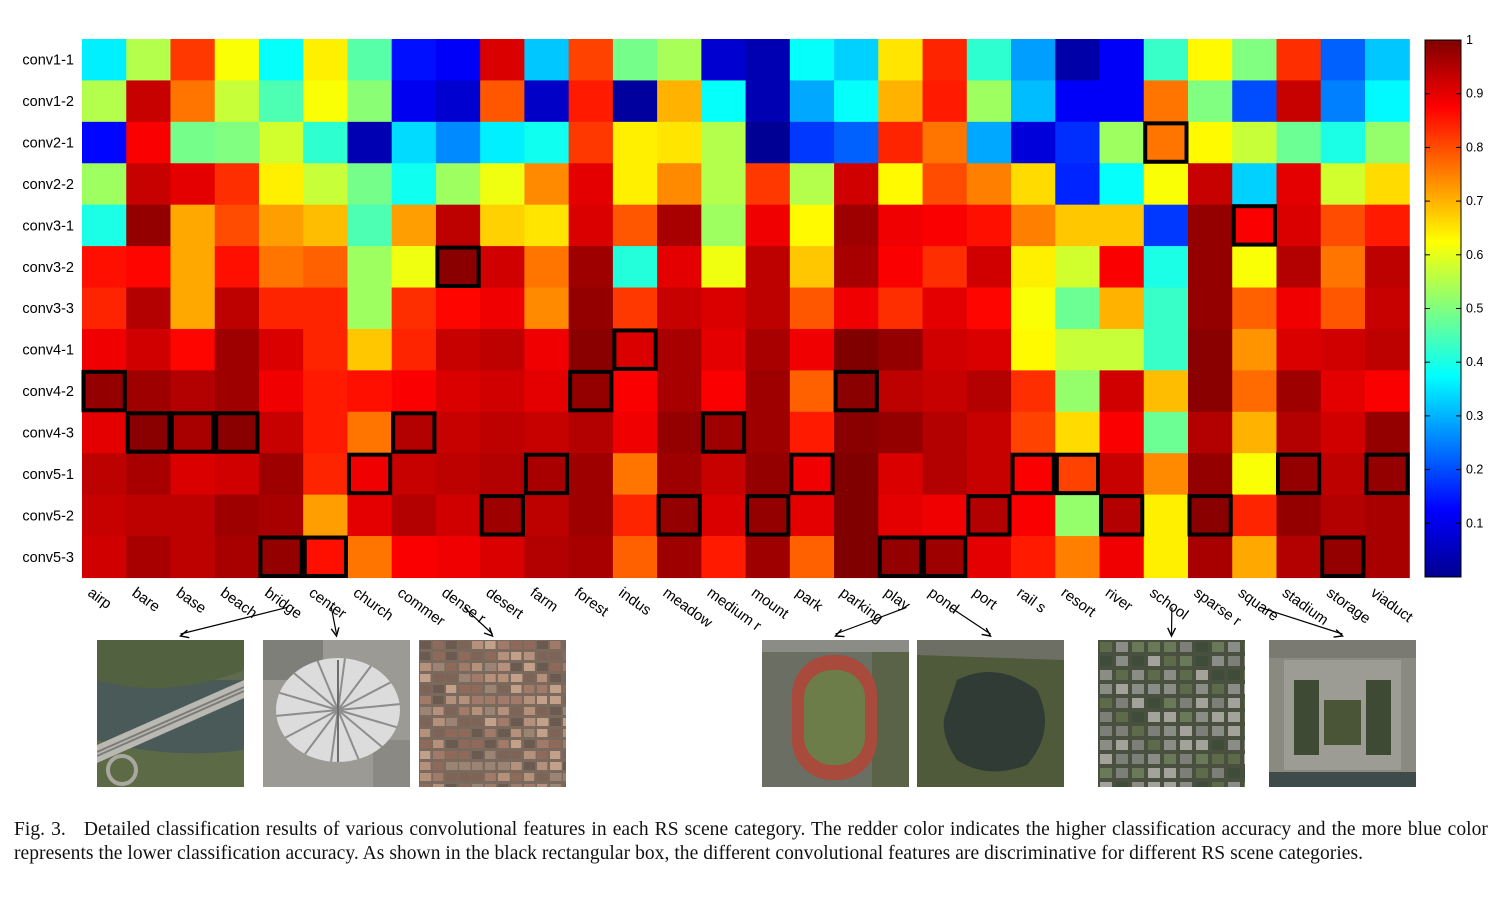  What do you see at coordinates (1210, 267) in the screenshot?
I see `cell-conv3-2-sparse-r` at bounding box center [1210, 267].